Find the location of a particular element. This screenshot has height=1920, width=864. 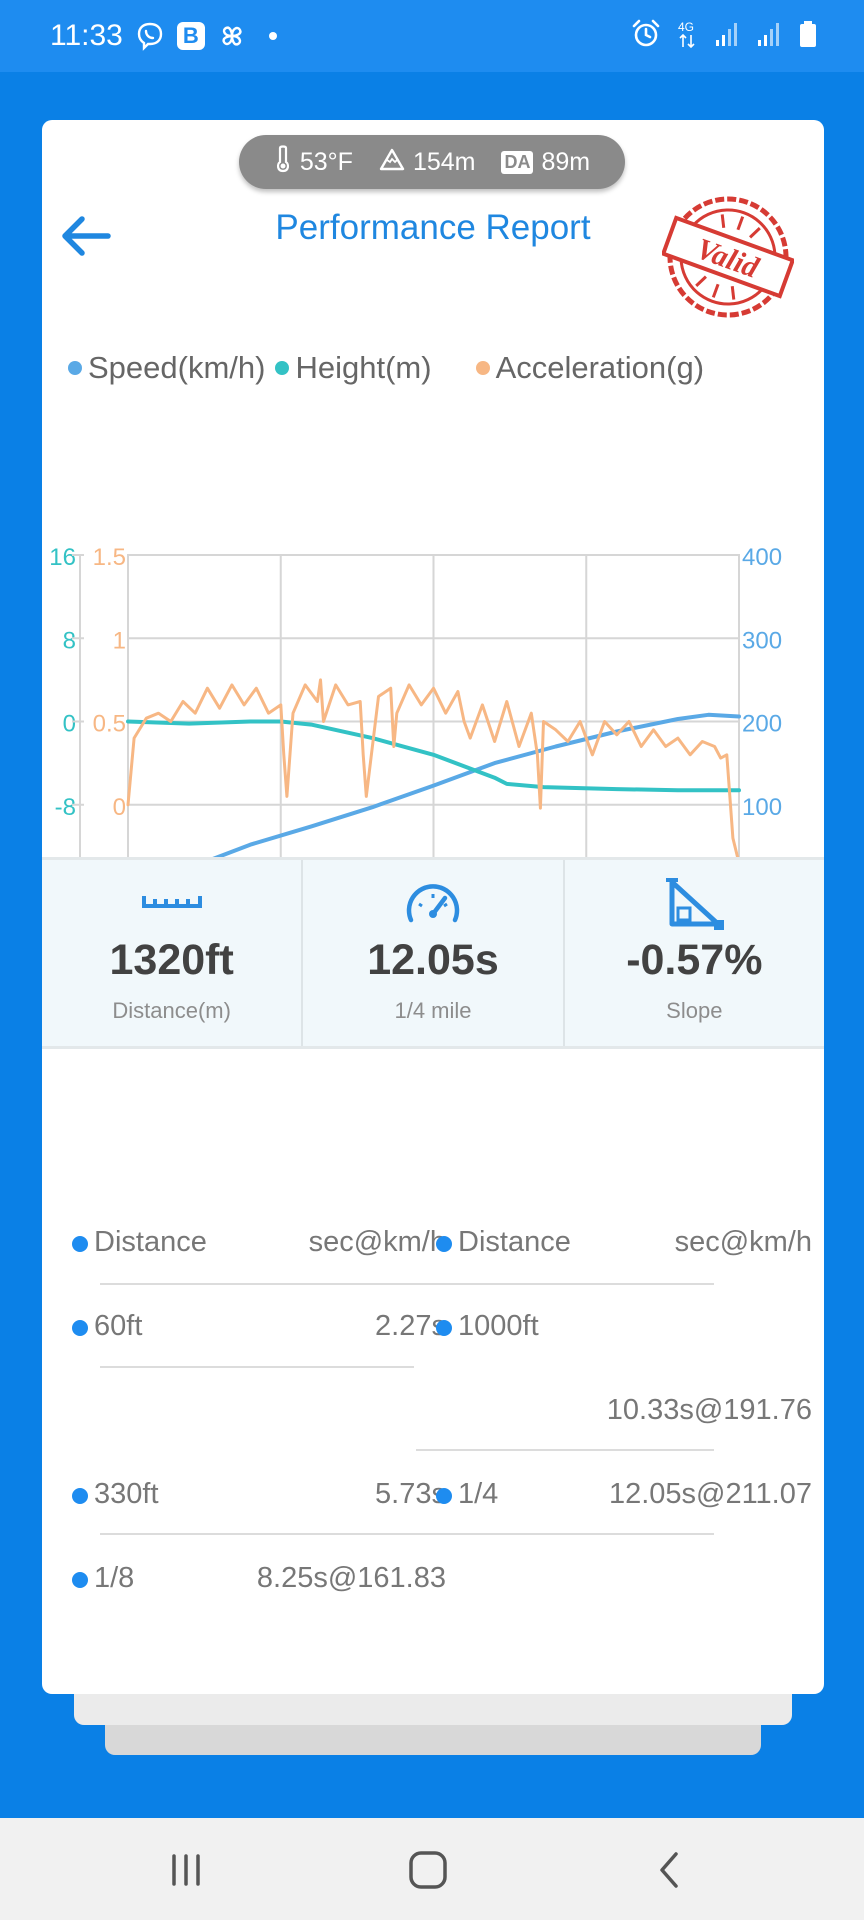

temperature-item: 53°F is located at coordinates (313, 162).